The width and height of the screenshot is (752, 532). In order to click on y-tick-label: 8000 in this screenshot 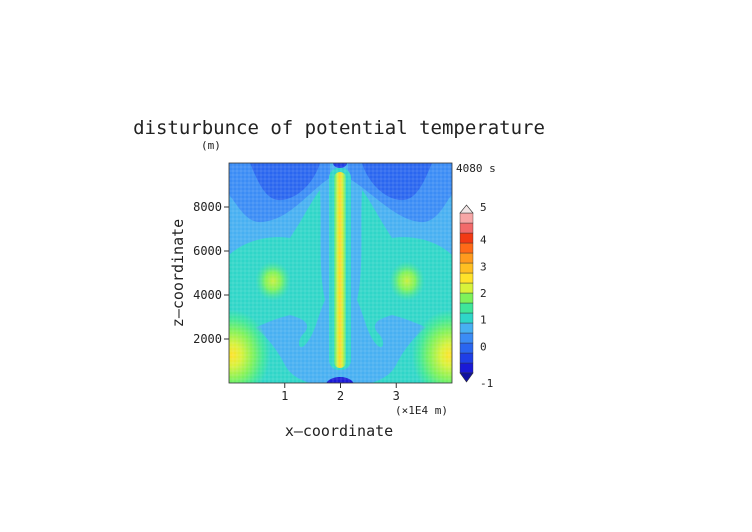, I will do `click(207, 207)`.